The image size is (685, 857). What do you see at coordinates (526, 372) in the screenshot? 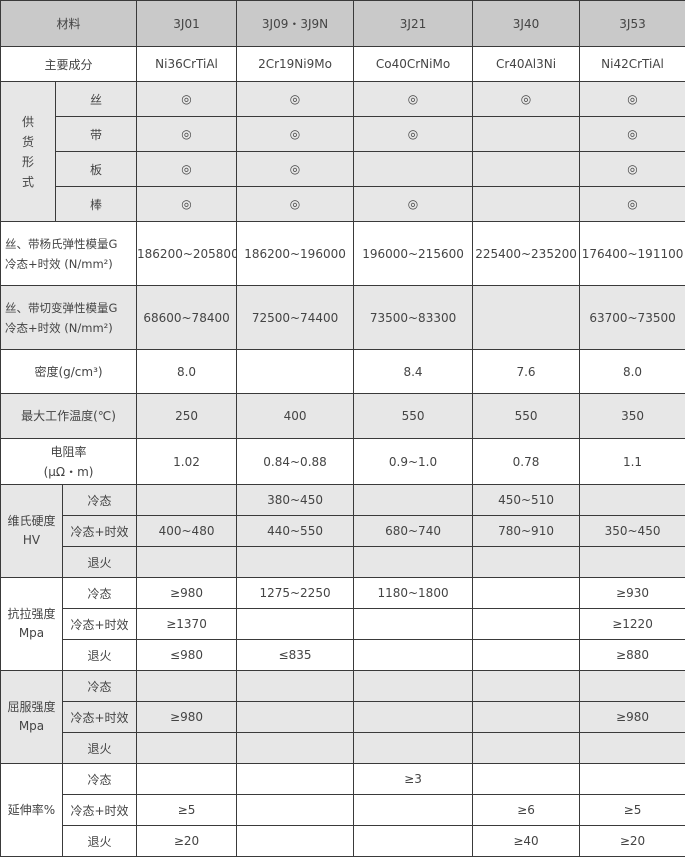
I see `value-cell: 7.6` at bounding box center [526, 372].